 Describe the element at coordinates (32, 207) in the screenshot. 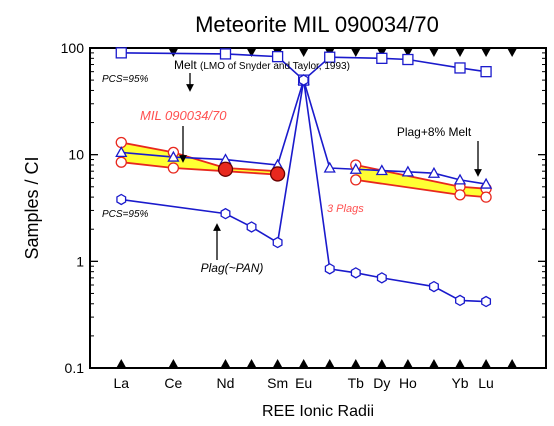

I see `y-axis-label: Samples / CI` at that location.